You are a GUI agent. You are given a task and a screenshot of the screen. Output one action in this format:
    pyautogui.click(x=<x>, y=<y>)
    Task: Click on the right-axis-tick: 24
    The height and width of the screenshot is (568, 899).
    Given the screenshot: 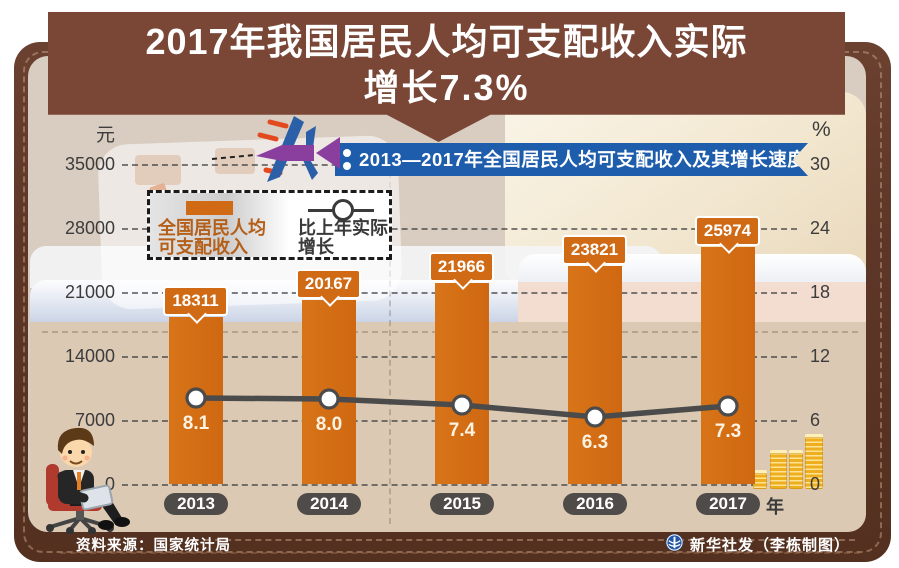 What is the action you would take?
    pyautogui.click(x=820, y=228)
    